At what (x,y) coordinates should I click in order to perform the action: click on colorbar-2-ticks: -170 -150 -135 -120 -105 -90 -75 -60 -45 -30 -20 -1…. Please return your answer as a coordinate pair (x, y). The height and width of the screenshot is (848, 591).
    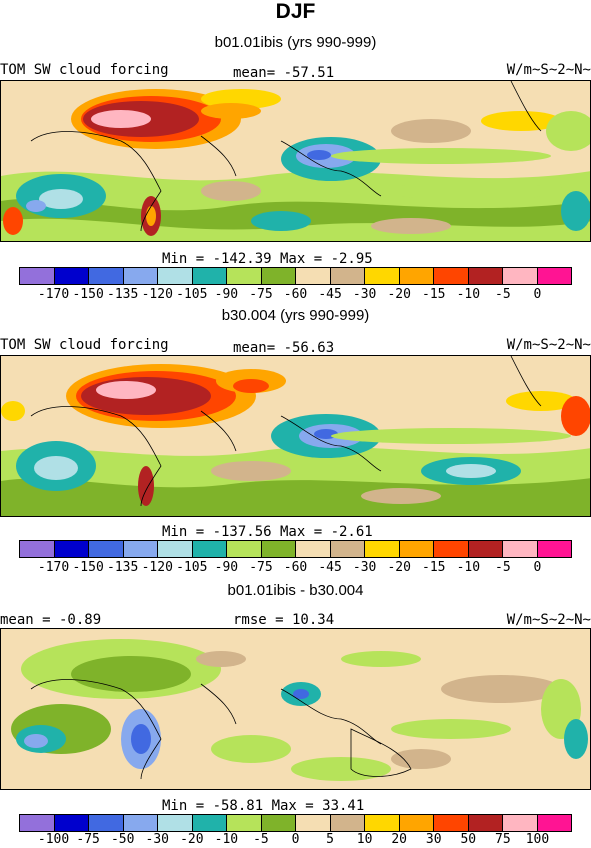
    Looking at the image, I should click on (295, 568).